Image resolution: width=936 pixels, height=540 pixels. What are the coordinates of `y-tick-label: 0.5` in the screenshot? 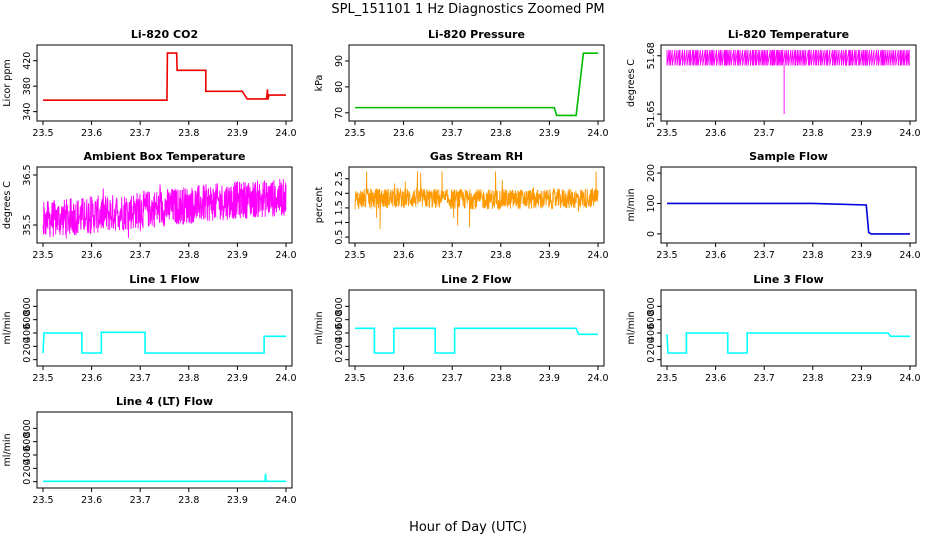 It's located at (339, 237).